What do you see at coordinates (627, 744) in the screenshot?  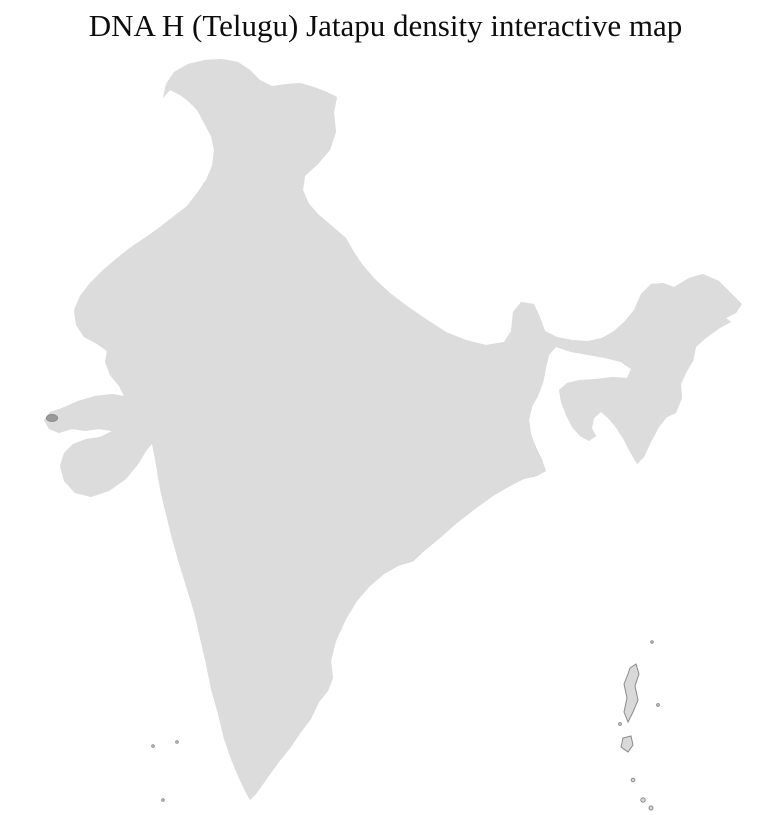 I see `andaman-little-island` at bounding box center [627, 744].